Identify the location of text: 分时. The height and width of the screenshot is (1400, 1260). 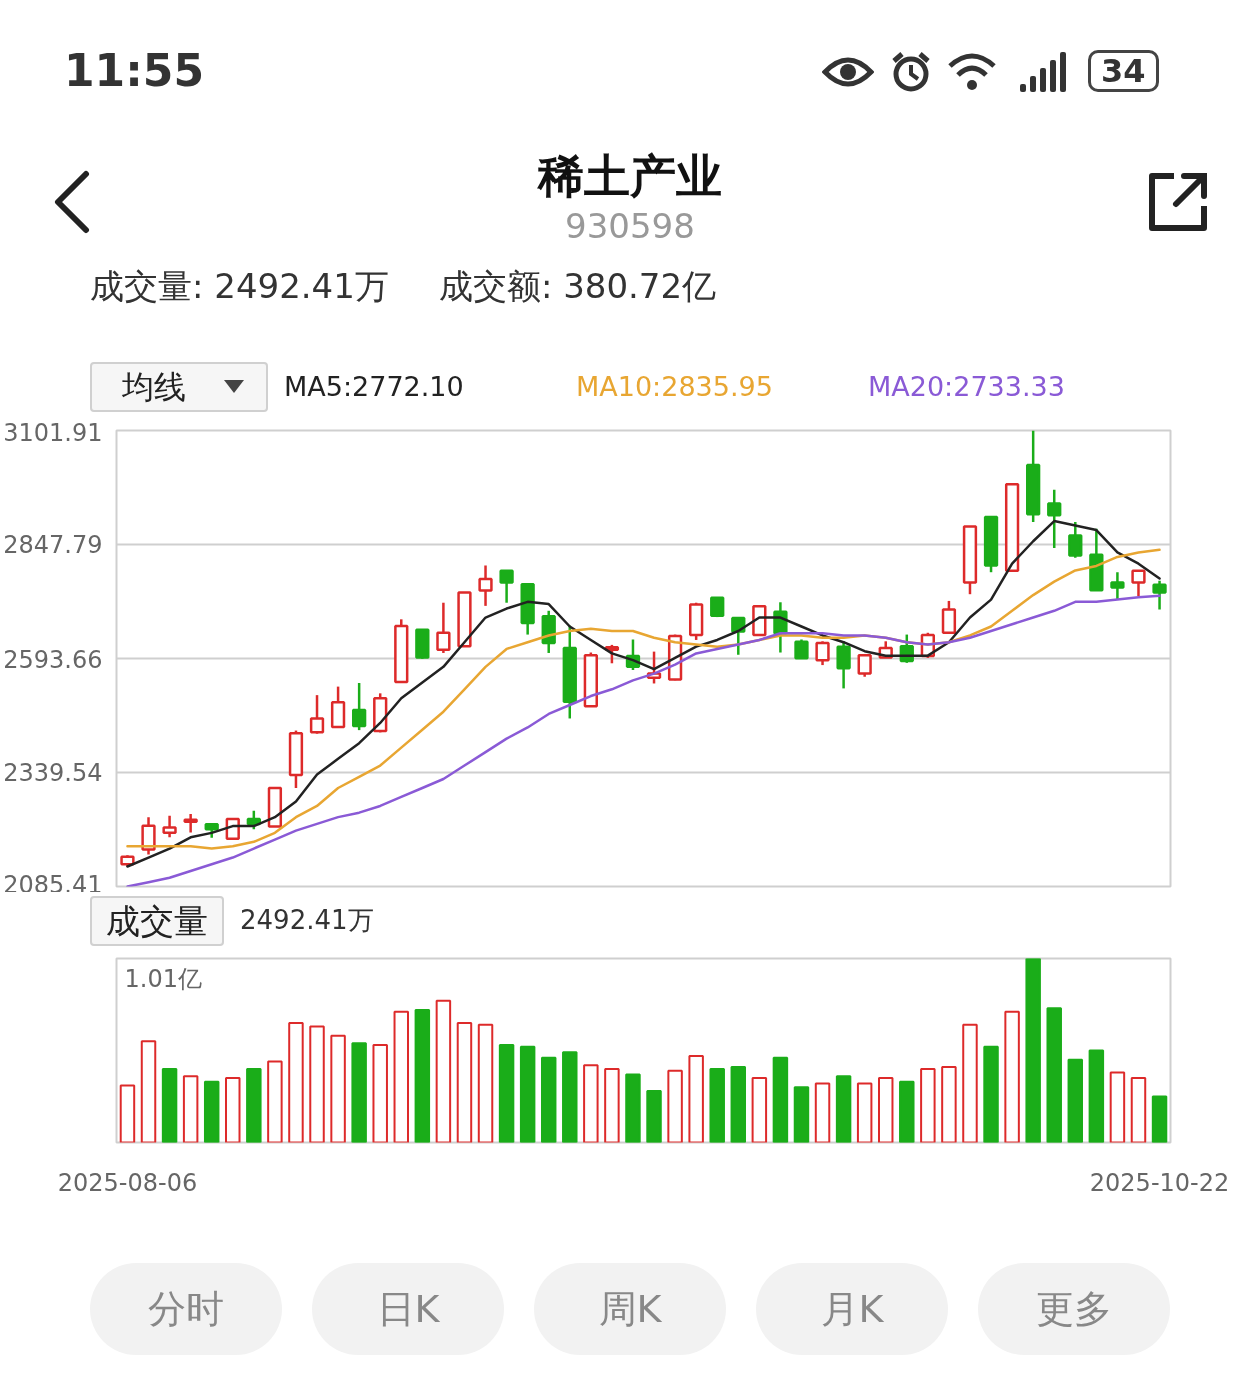
(186, 1309).